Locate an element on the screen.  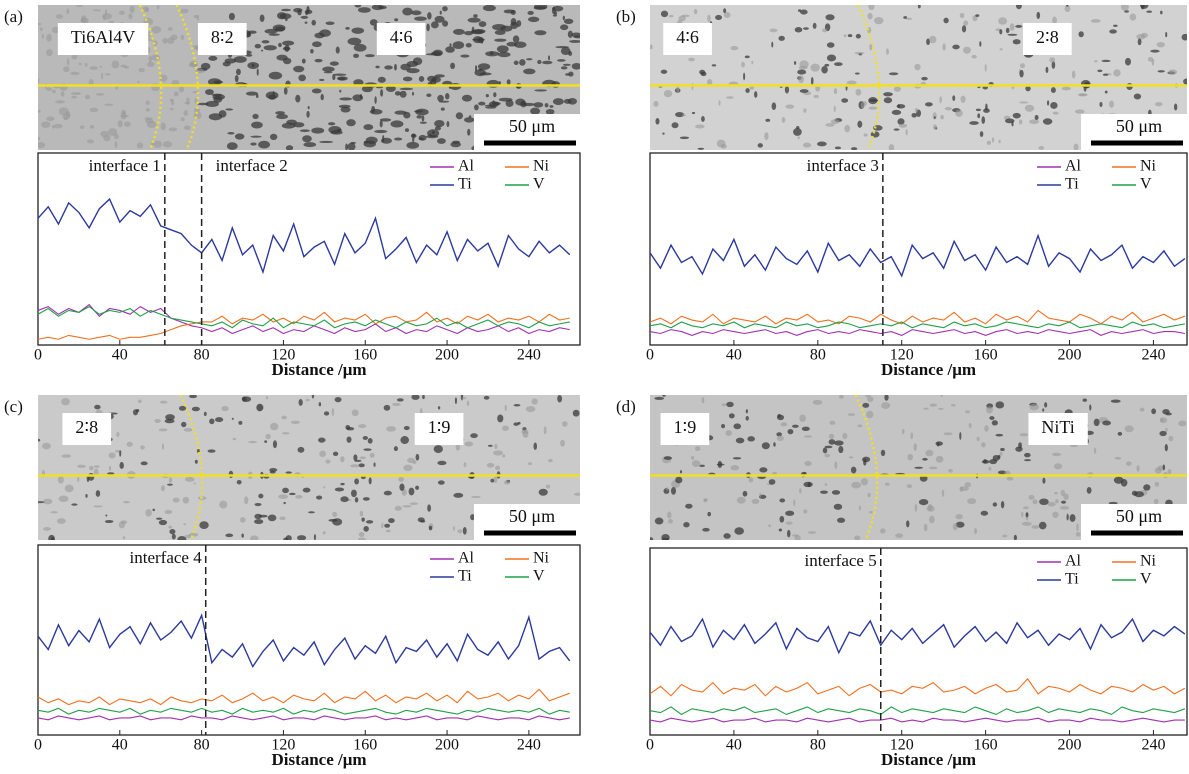
x-tick-label: 240 is located at coordinates (1153, 355).